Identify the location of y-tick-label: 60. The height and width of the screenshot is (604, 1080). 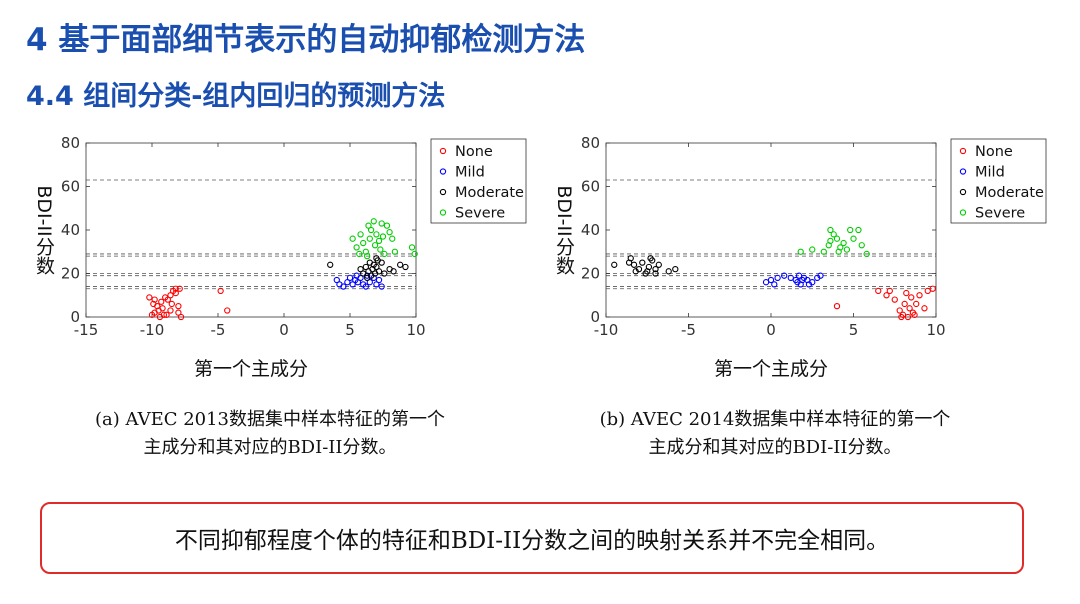
(590, 187).